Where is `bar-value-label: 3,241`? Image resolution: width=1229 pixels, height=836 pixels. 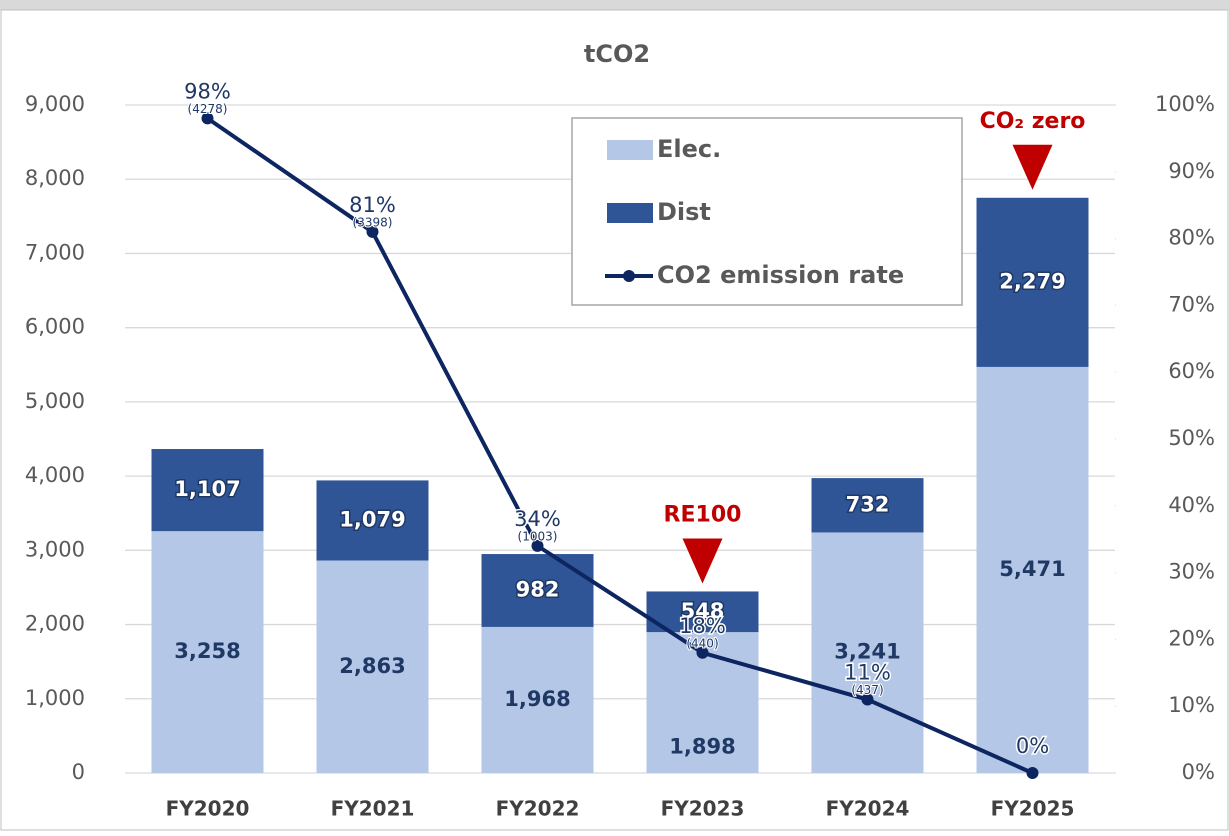 bar-value-label: 3,241 is located at coordinates (867, 652).